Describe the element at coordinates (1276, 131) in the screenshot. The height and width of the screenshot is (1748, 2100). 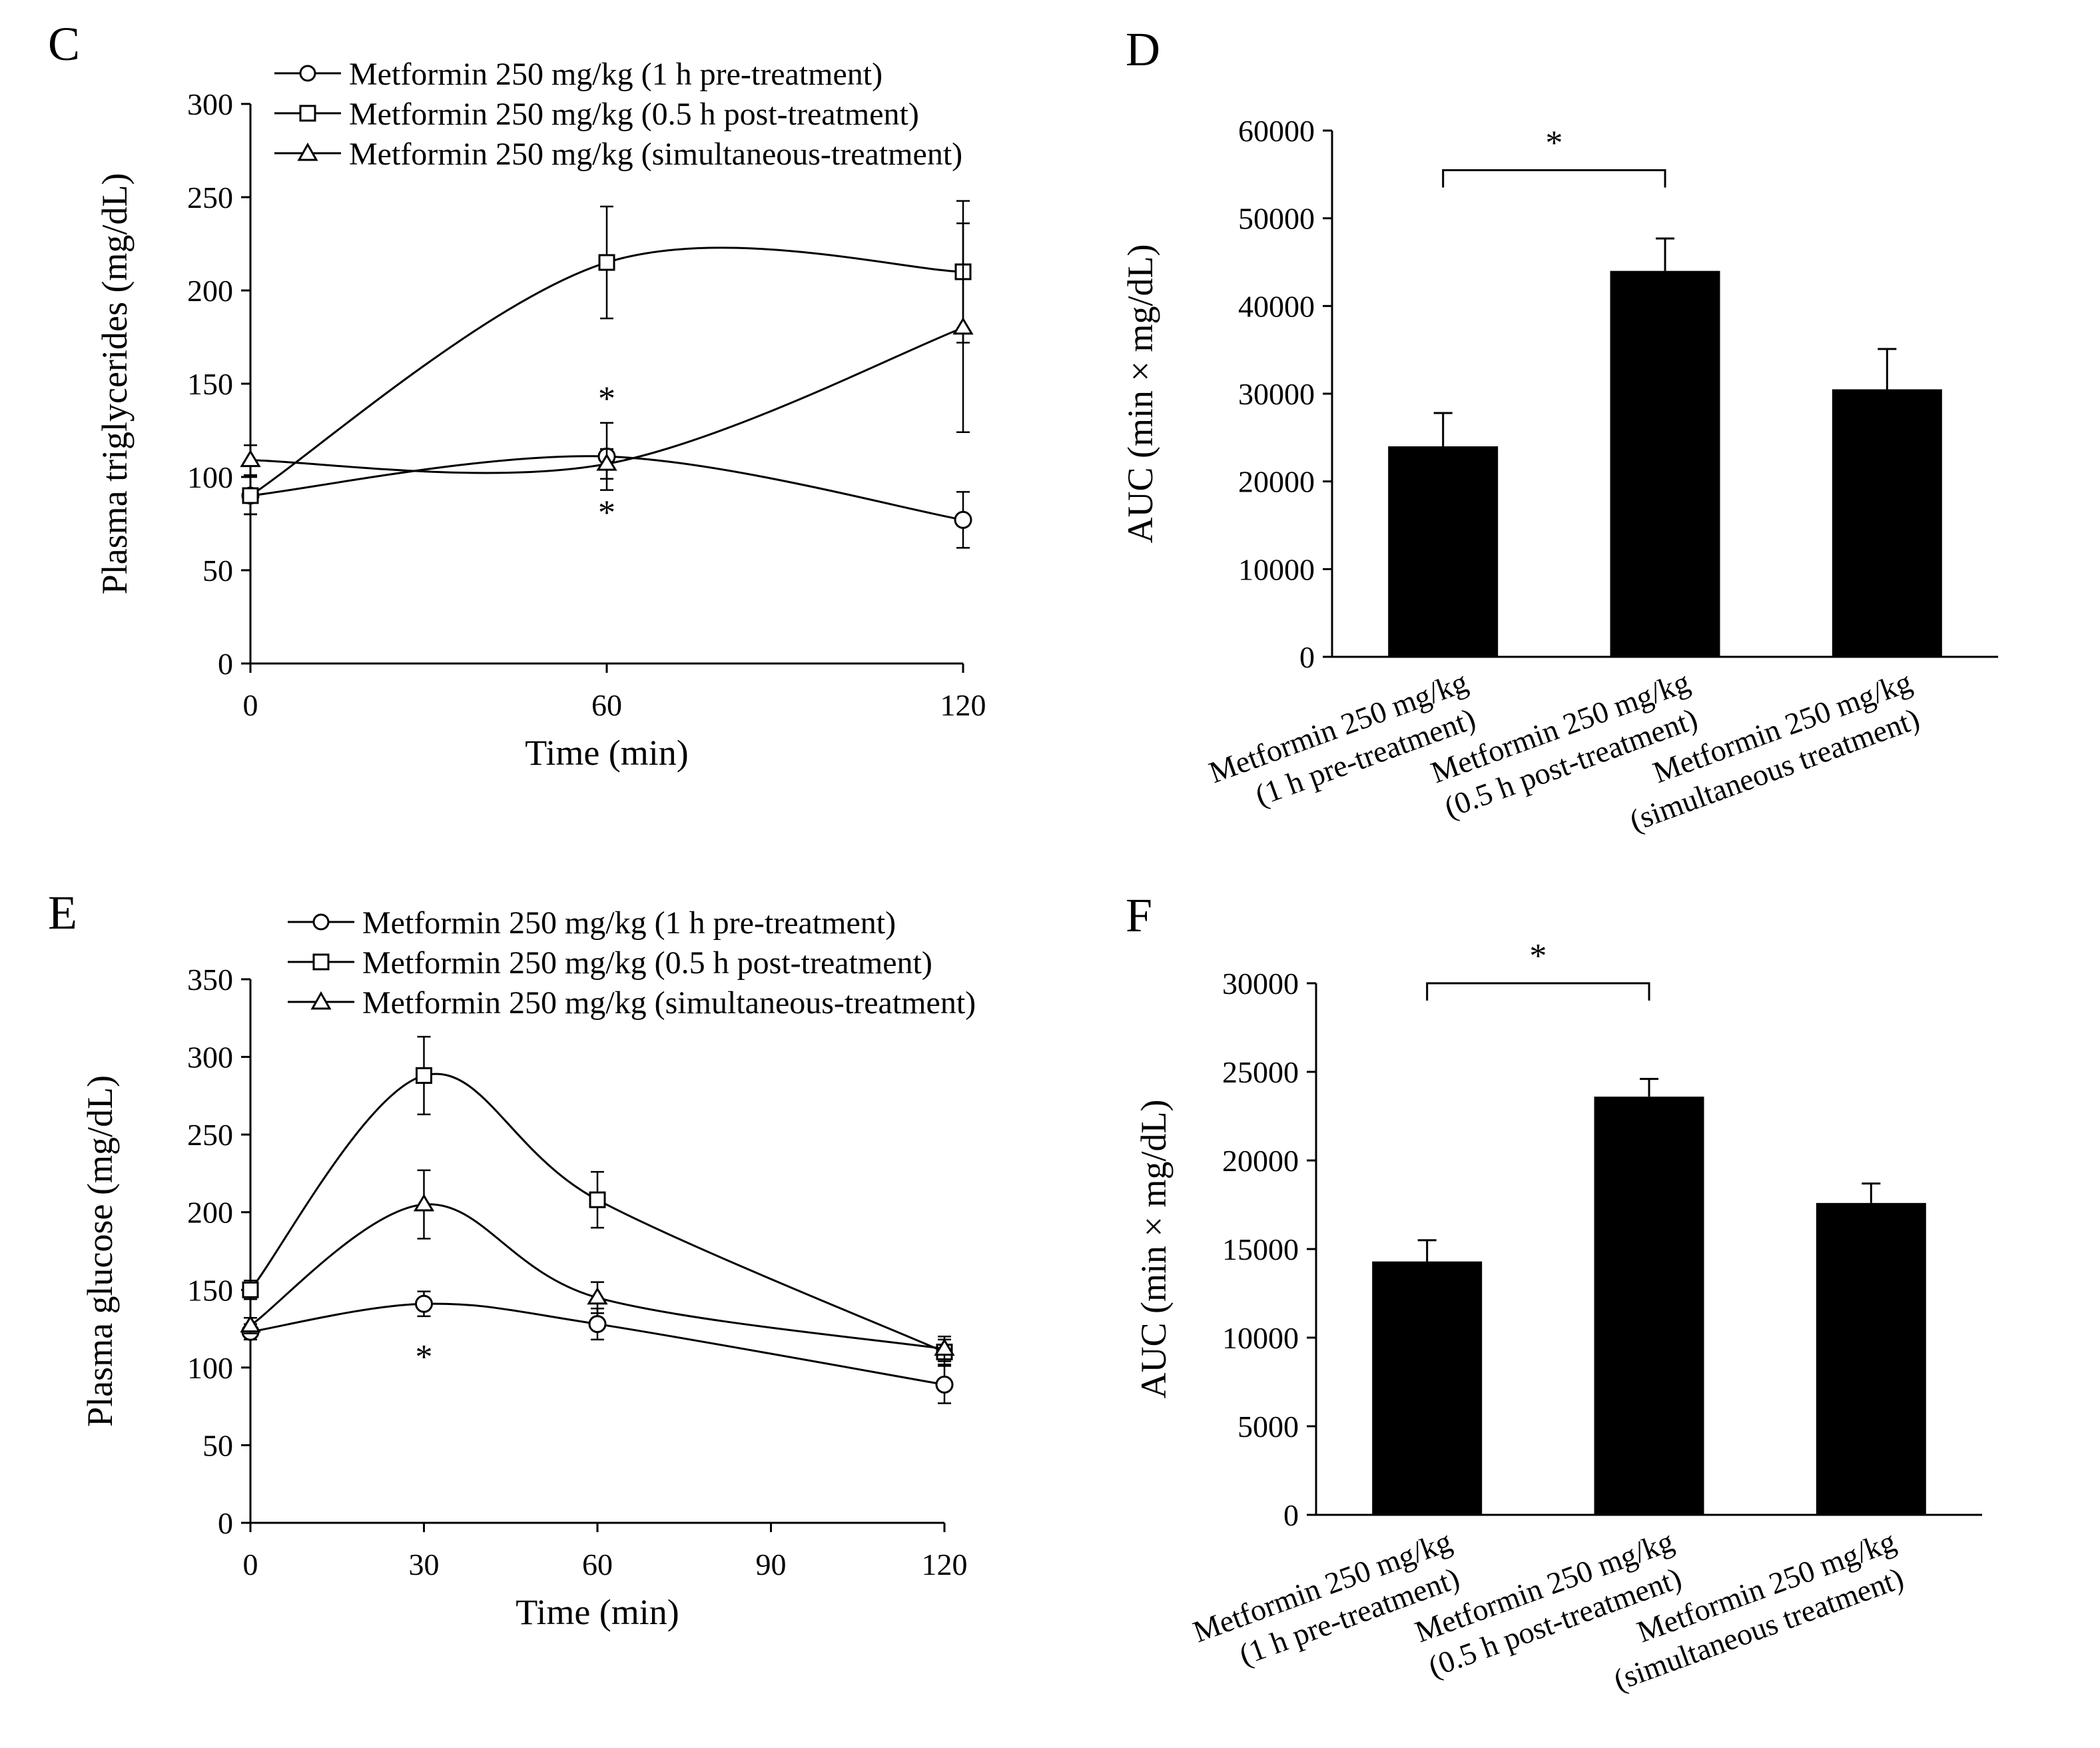
I see `y-tick-label: 60000` at that location.